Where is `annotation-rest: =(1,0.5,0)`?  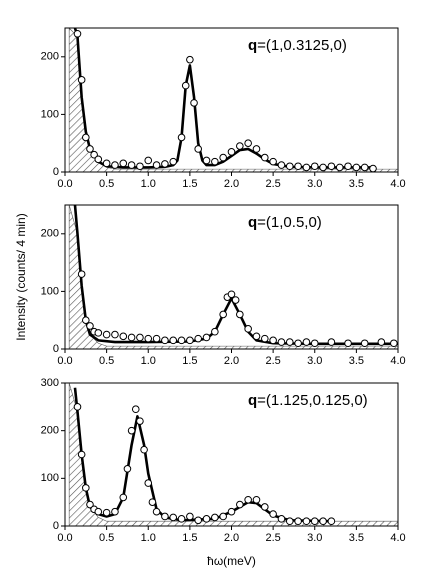 annotation-rest: =(1,0.5,0) is located at coordinates (289, 222).